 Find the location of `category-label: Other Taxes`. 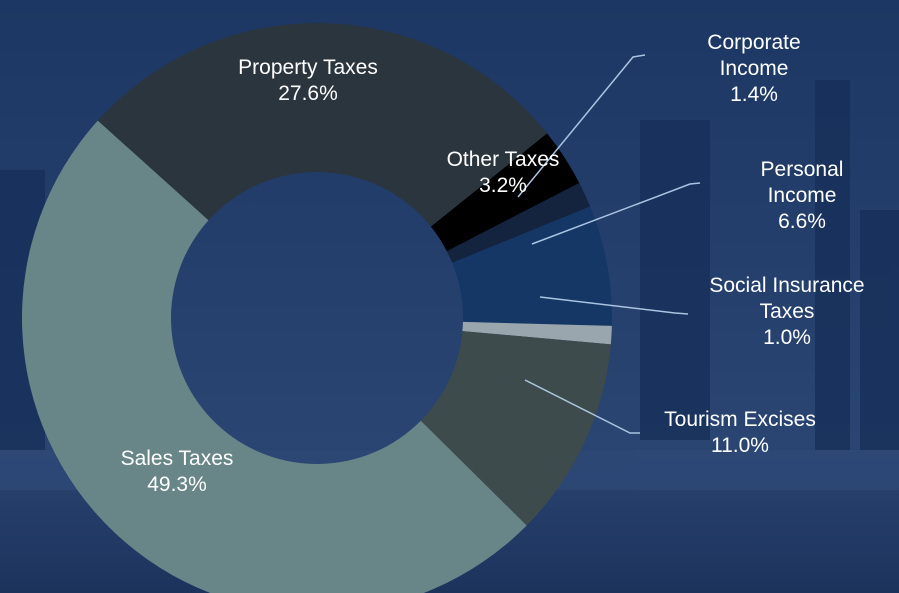

category-label: Other Taxes is located at coordinates (503, 159).